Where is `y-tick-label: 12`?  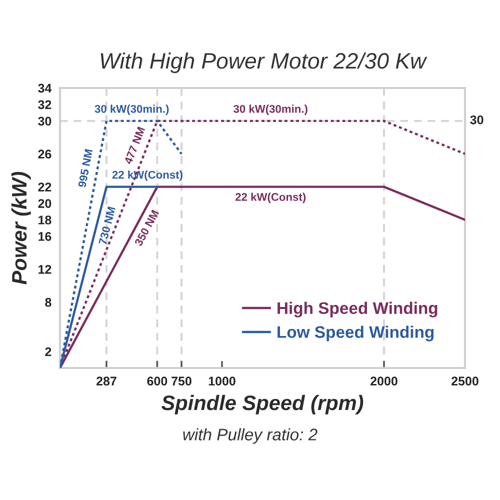
y-tick-label: 12 is located at coordinates (45, 269).